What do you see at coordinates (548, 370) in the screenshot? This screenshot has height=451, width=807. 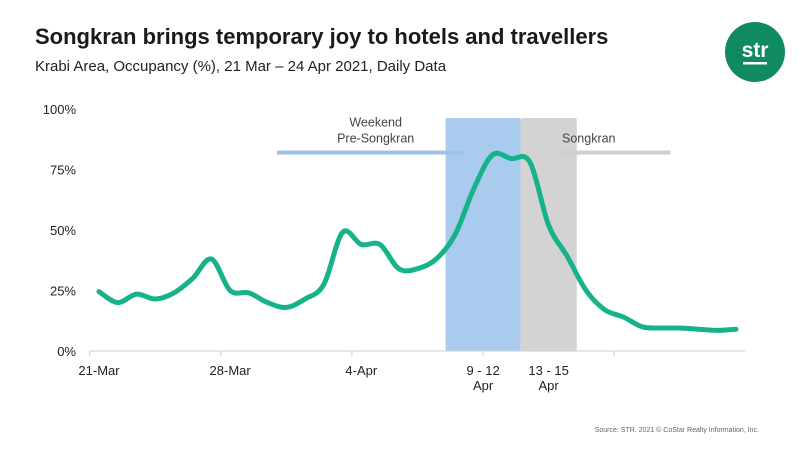 I see `x-range-label-1-0: 13 - 15` at bounding box center [548, 370].